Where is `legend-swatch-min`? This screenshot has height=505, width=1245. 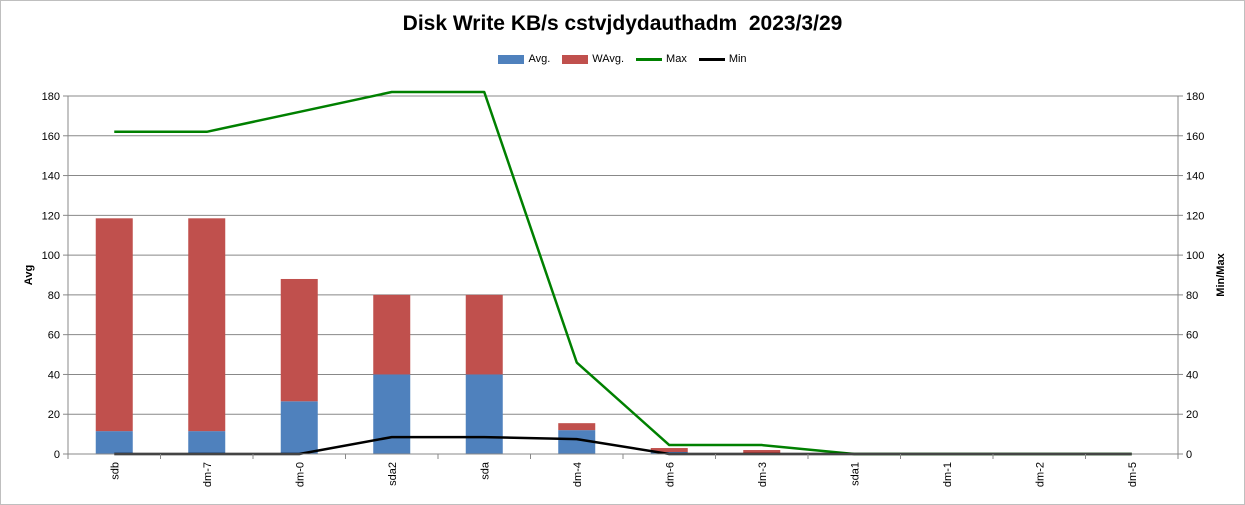
legend-swatch-min is located at coordinates (711, 59).